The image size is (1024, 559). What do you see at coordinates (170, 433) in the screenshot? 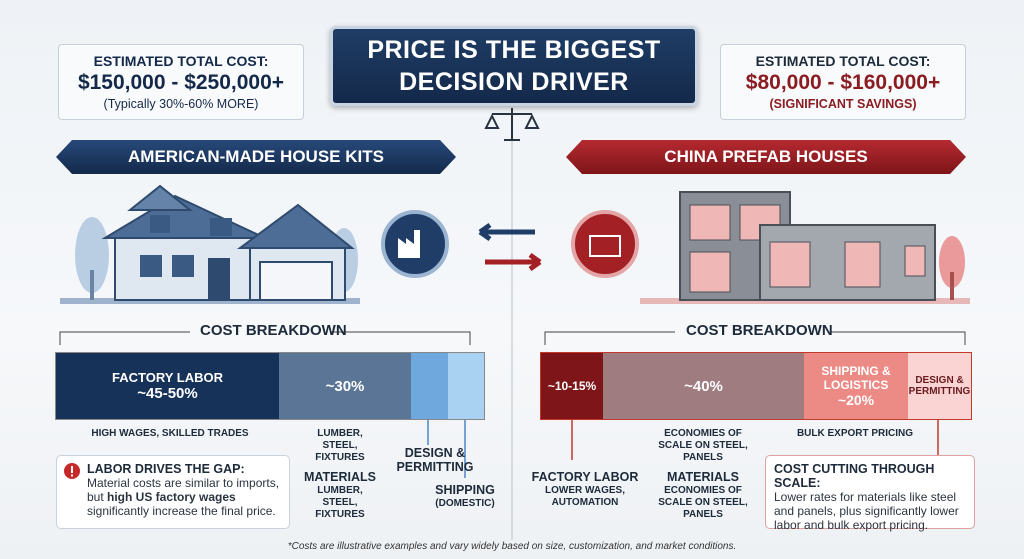
I see `caption: HIGH WAGES, SKILLED TRADES` at bounding box center [170, 433].